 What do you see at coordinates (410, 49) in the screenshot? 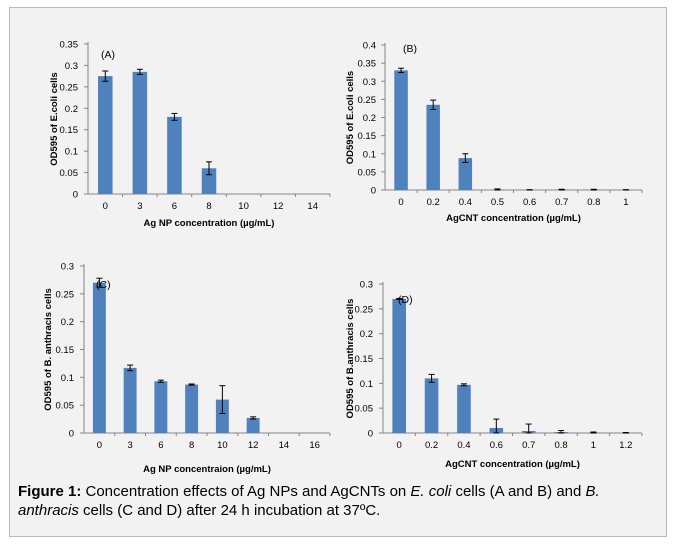
I see `panel-label: (B)` at bounding box center [410, 49].